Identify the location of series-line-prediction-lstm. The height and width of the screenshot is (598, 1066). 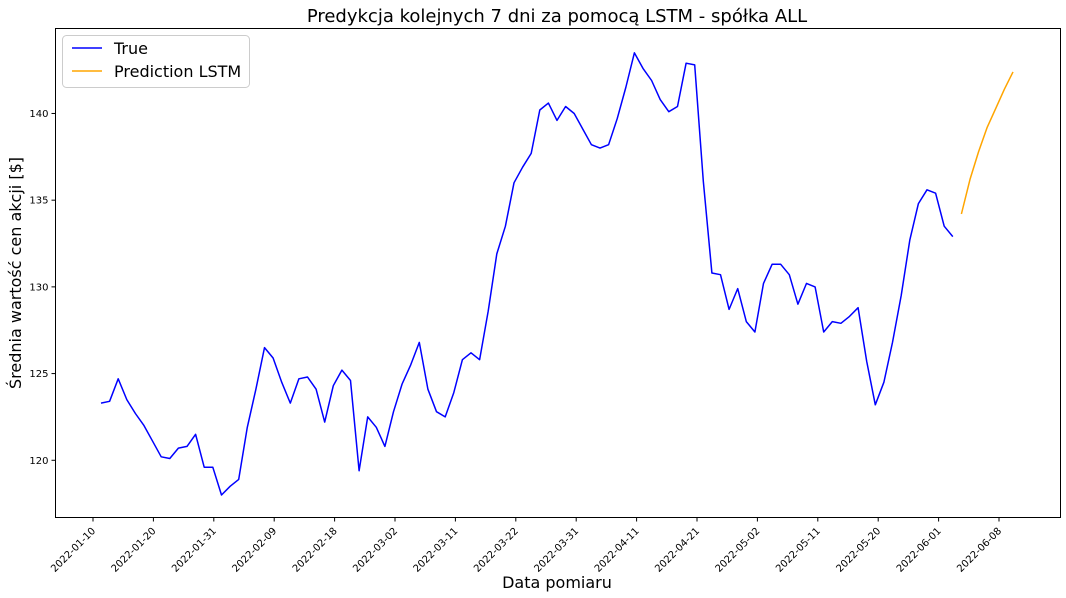
(987, 143).